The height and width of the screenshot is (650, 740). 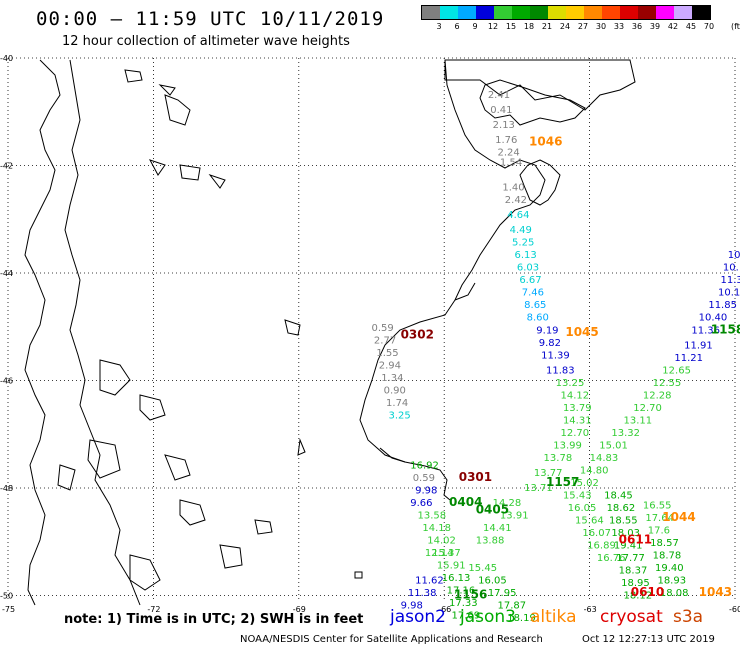 What do you see at coordinates (674, 593) in the screenshot?
I see `wave-height-value: 18.08` at bounding box center [674, 593].